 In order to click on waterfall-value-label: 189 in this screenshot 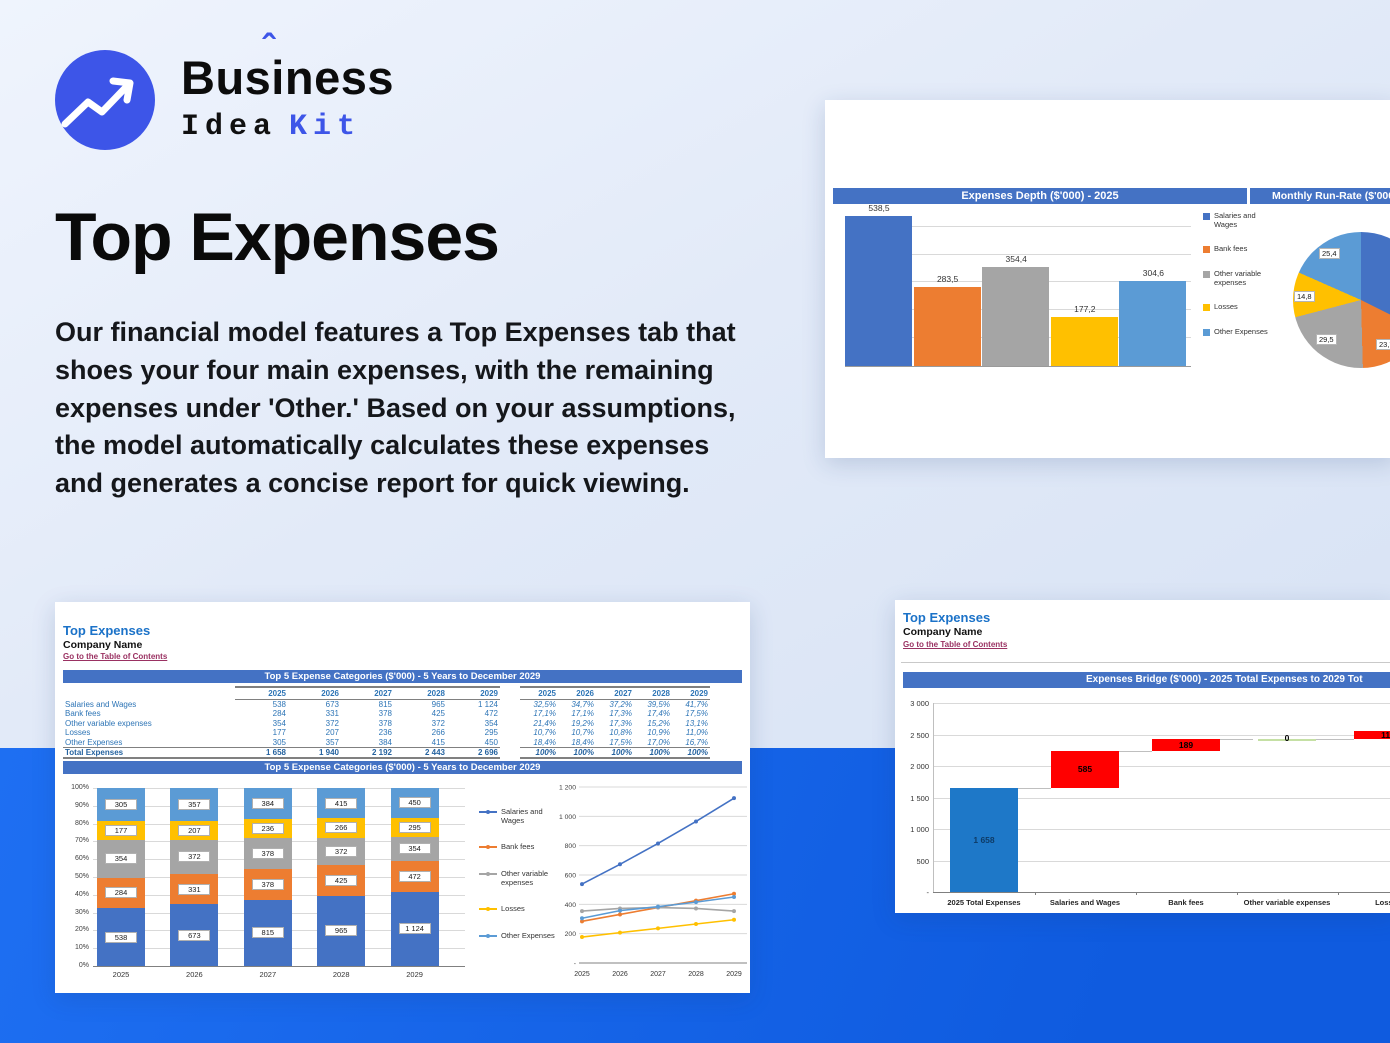, I will do `click(1186, 744)`.